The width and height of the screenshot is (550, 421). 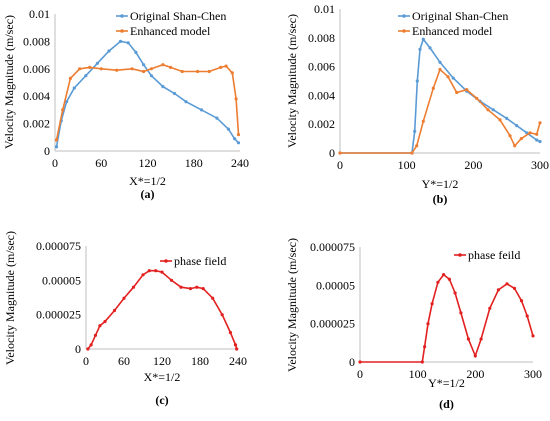 What do you see at coordinates (332, 247) in the screenshot?
I see `y-tick-label: 0.000075` at bounding box center [332, 247].